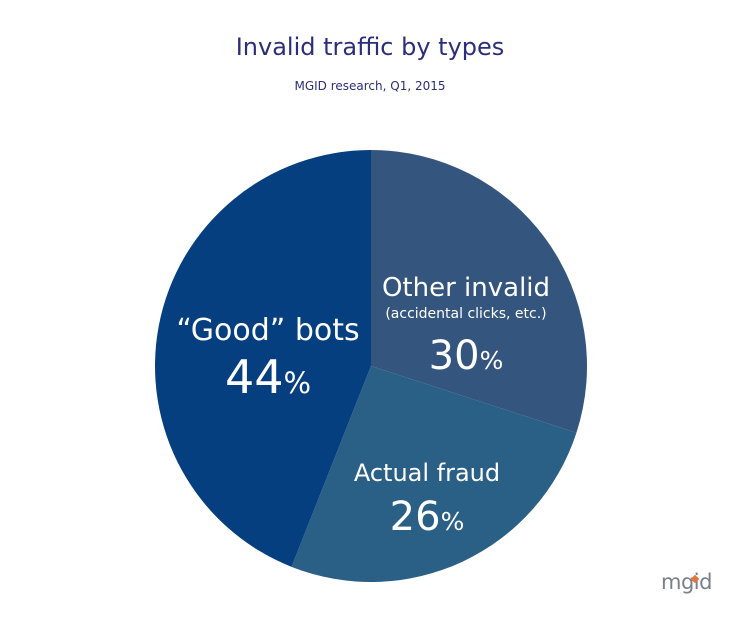 The height and width of the screenshot is (635, 748). Describe the element at coordinates (267, 330) in the screenshot. I see `slice-label: “Good” bots` at that location.